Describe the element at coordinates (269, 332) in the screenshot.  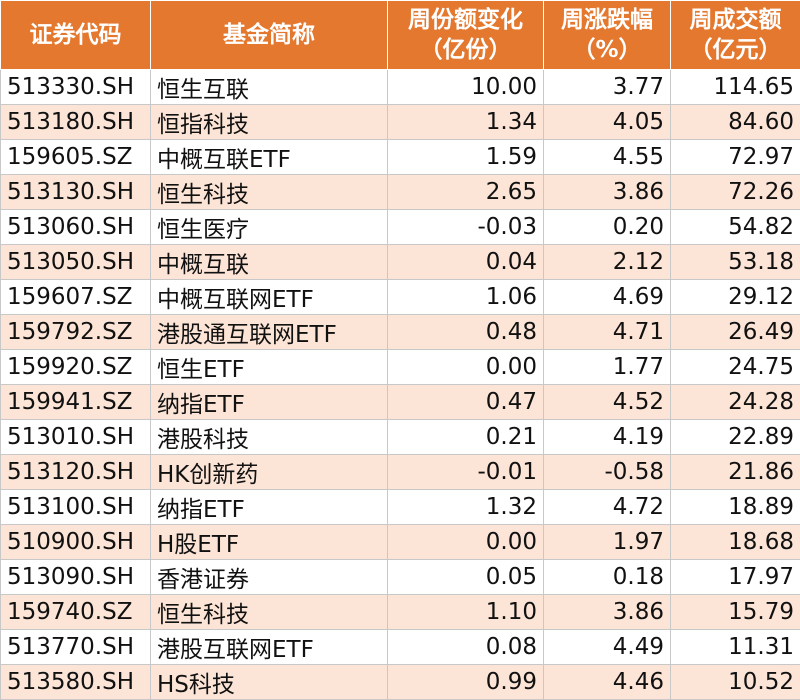
I see `cell-fund-name: 港股通互联网ETF` at that location.